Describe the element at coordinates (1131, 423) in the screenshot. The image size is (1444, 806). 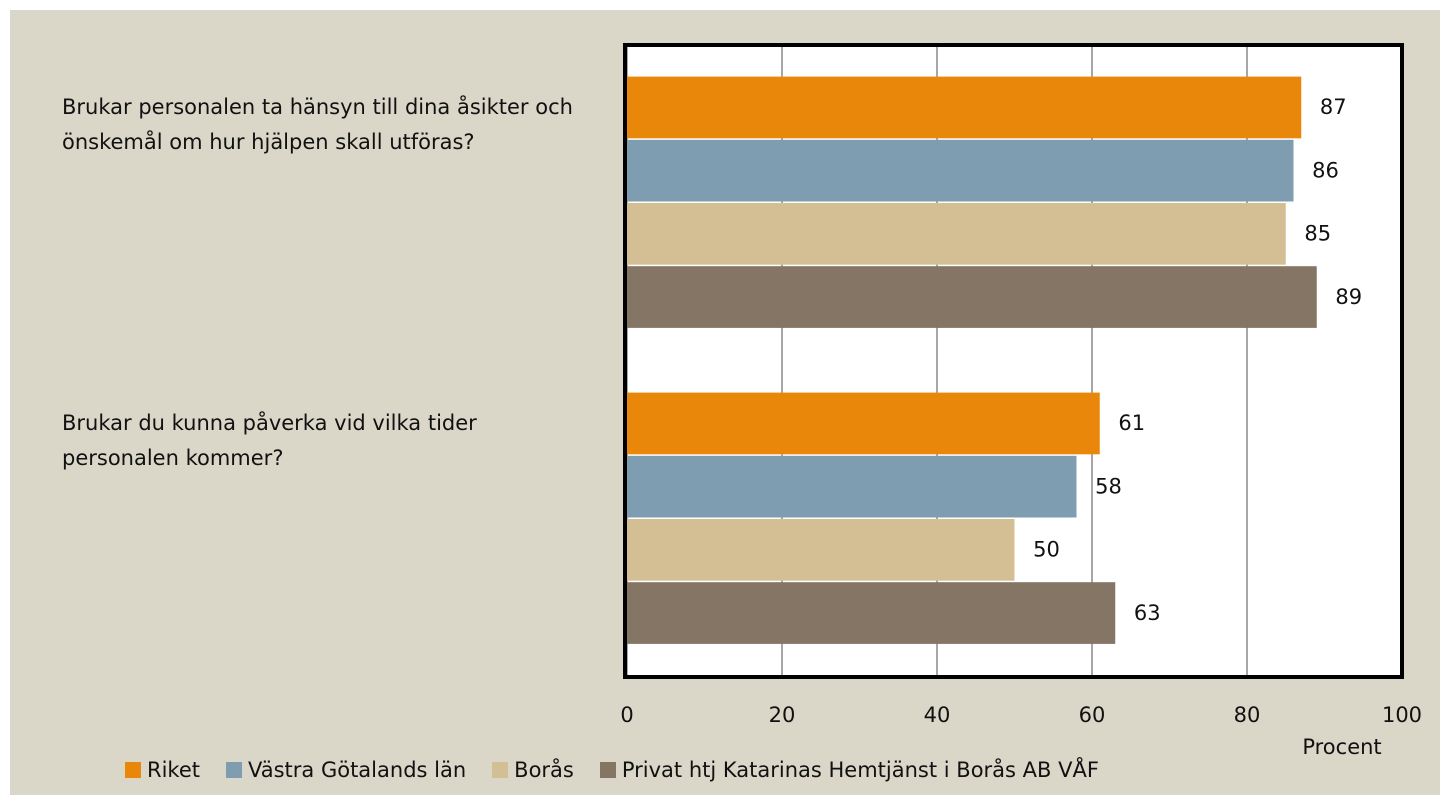
I see `value-label: 61` at that location.